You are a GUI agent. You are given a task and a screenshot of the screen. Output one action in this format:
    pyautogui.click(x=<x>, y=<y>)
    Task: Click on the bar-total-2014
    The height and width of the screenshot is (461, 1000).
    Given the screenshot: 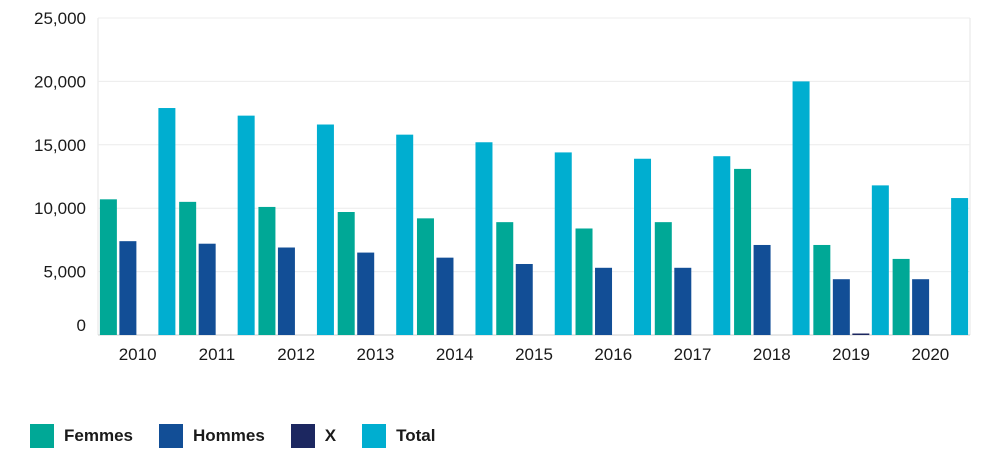 What is the action you would take?
    pyautogui.click(x=484, y=238)
    